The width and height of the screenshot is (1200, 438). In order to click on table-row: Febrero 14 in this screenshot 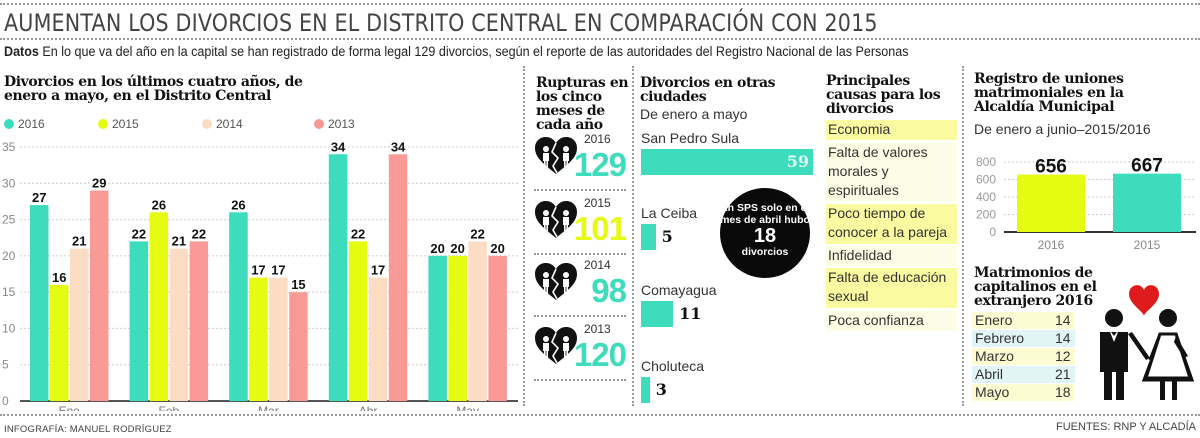, I will do `click(1023, 338)`.